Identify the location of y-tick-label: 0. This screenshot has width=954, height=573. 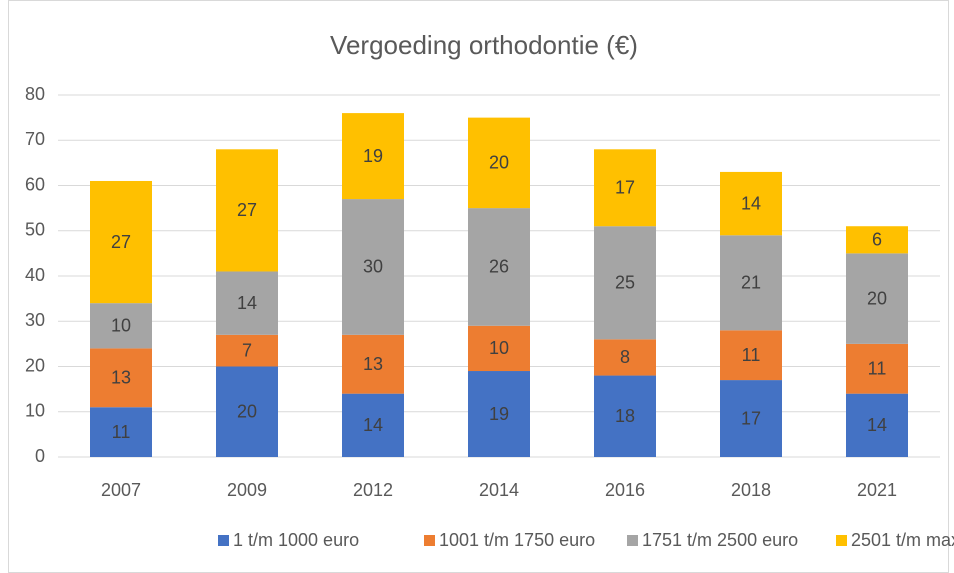
(40, 456).